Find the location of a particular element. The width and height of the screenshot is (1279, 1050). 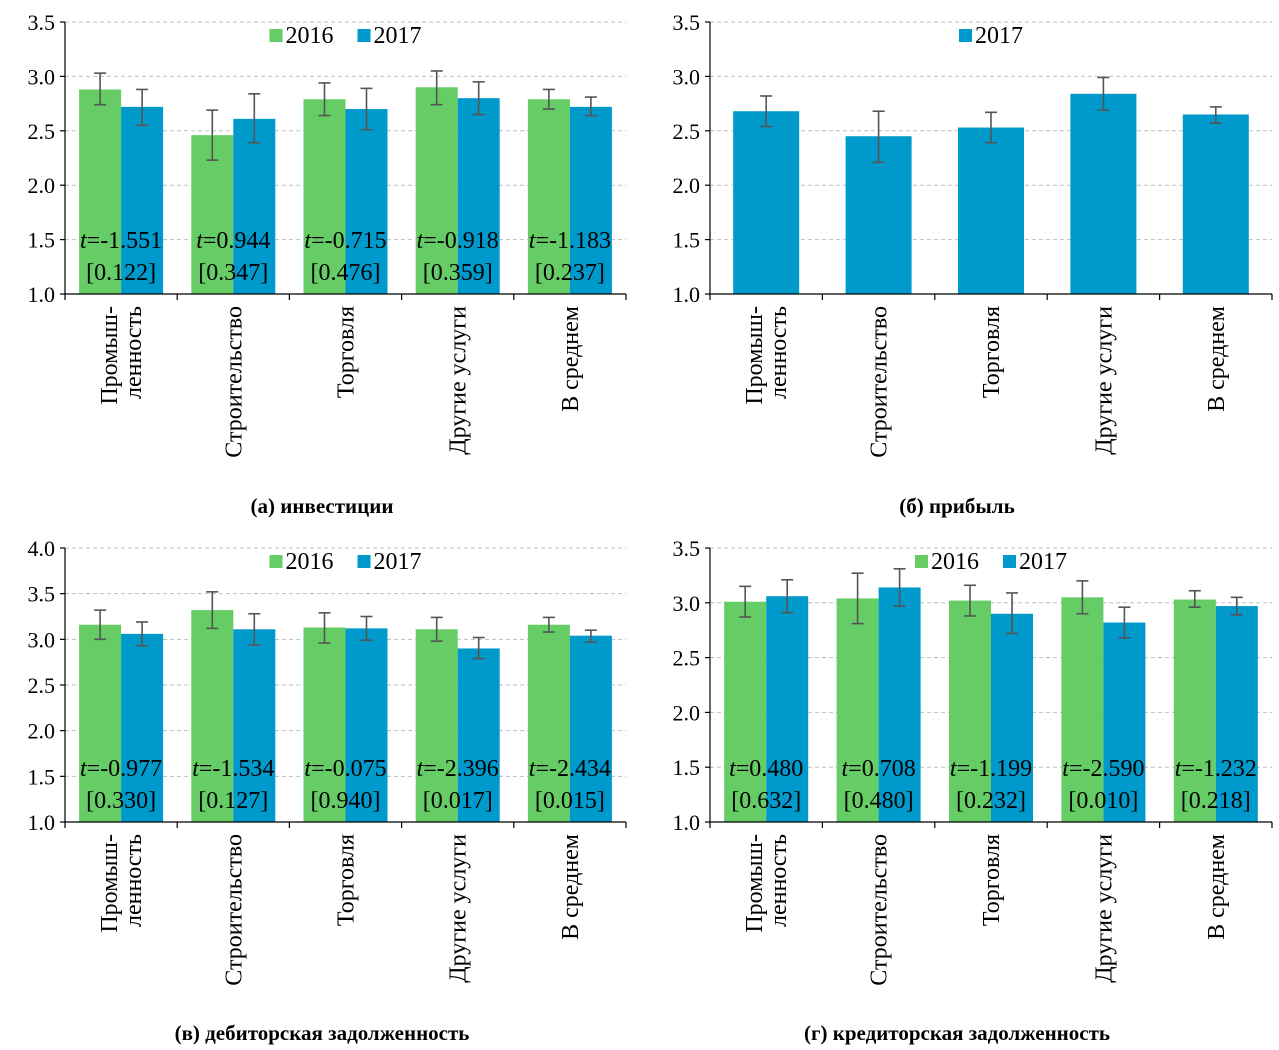

t-statistic-label: t=-1.551 is located at coordinates (121, 241).